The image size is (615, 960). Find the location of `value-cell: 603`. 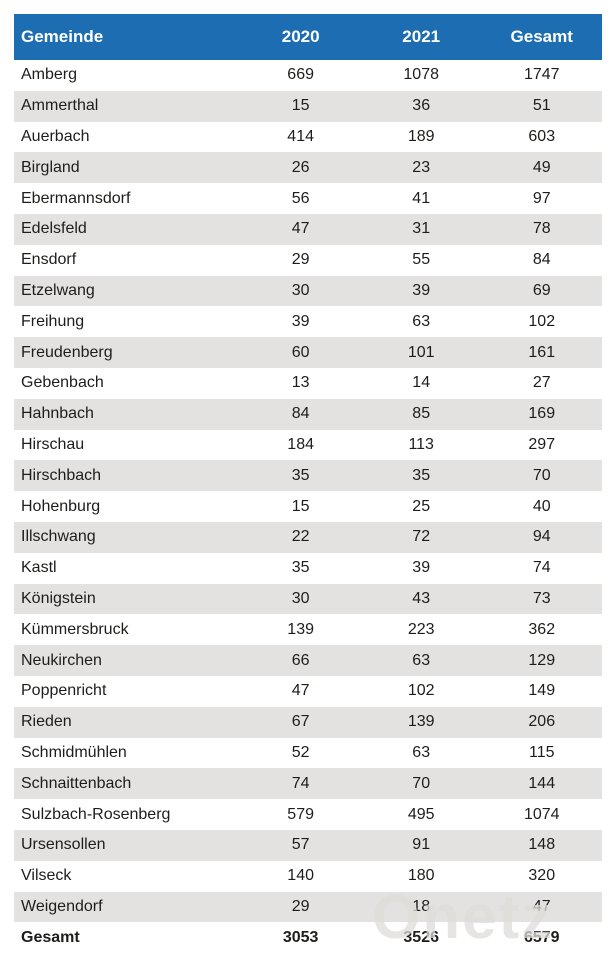

value-cell: 603 is located at coordinates (542, 136).